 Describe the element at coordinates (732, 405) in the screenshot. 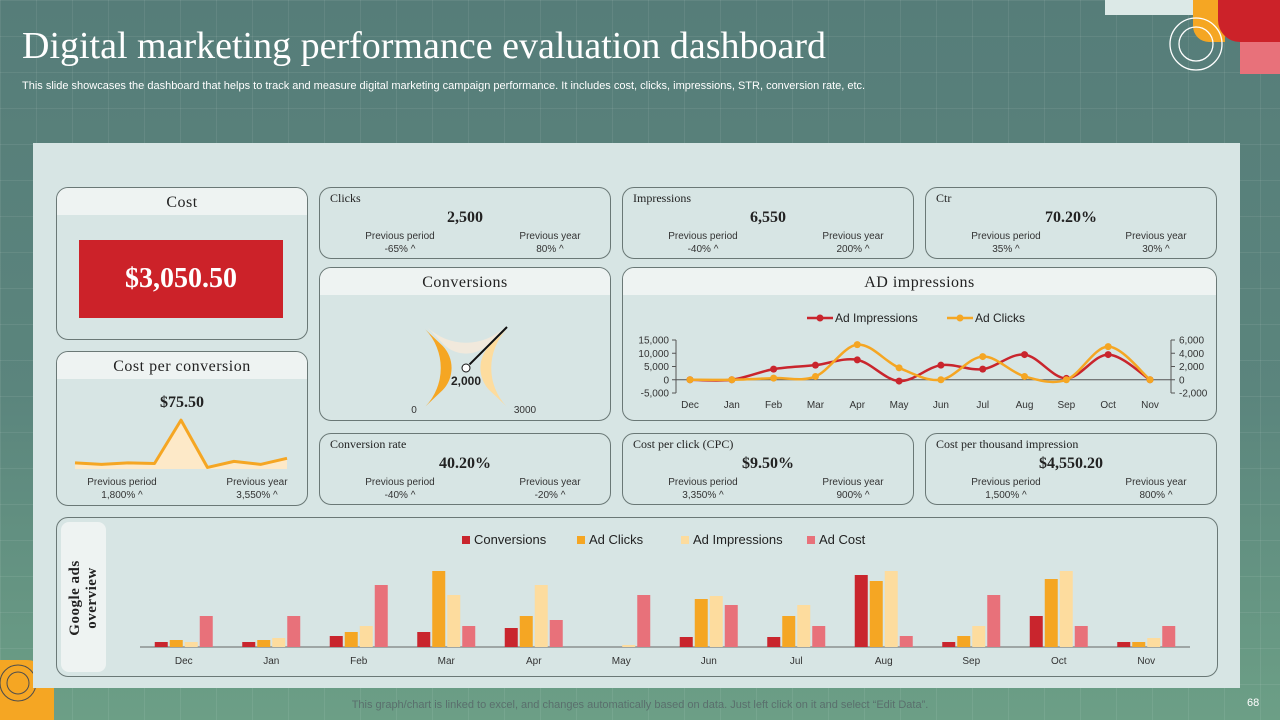

I see `x-tick-label: Jan` at that location.